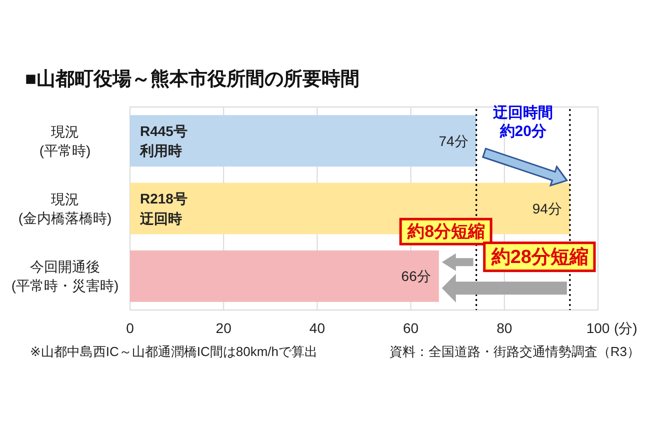  I want to click on data-label: 94分, so click(547, 208).